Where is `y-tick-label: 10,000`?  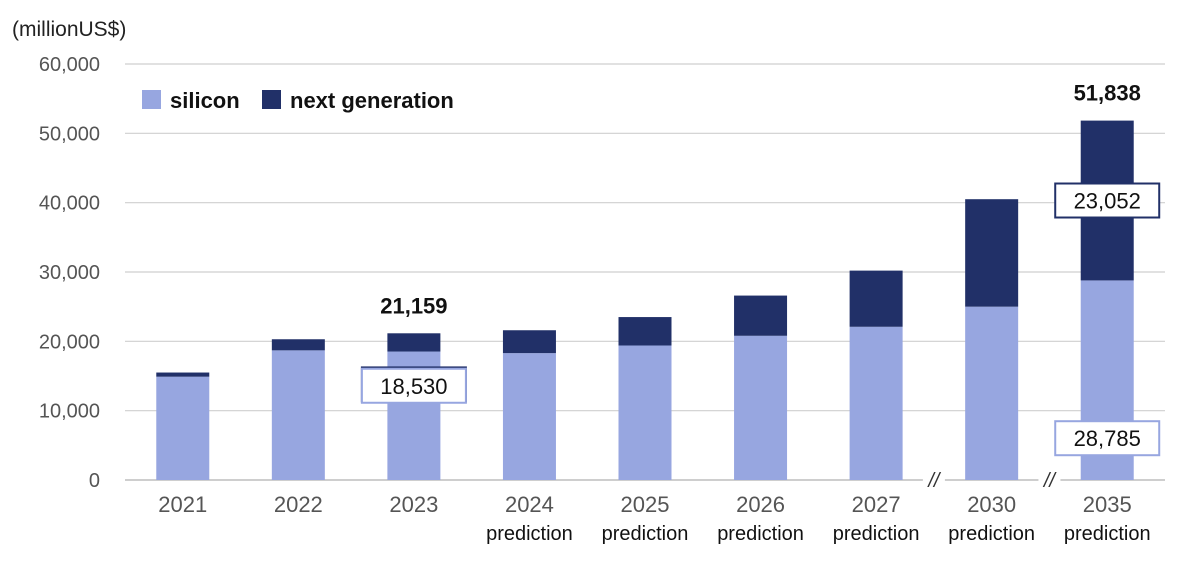 y-tick-label: 10,000 is located at coordinates (69, 412).